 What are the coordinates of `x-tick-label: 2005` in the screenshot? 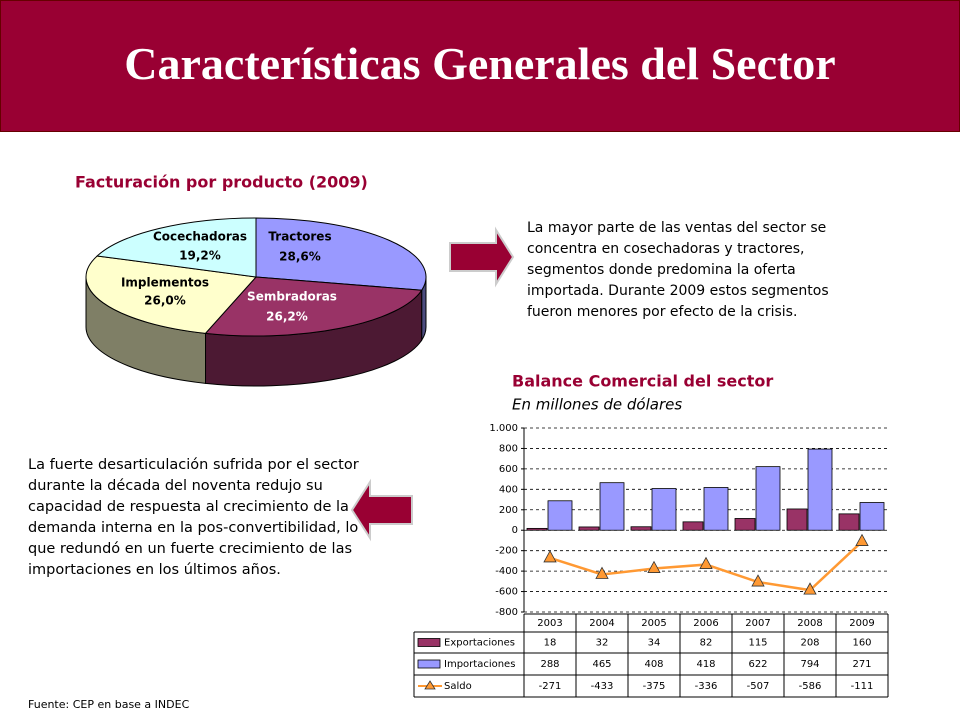 It's located at (653, 623).